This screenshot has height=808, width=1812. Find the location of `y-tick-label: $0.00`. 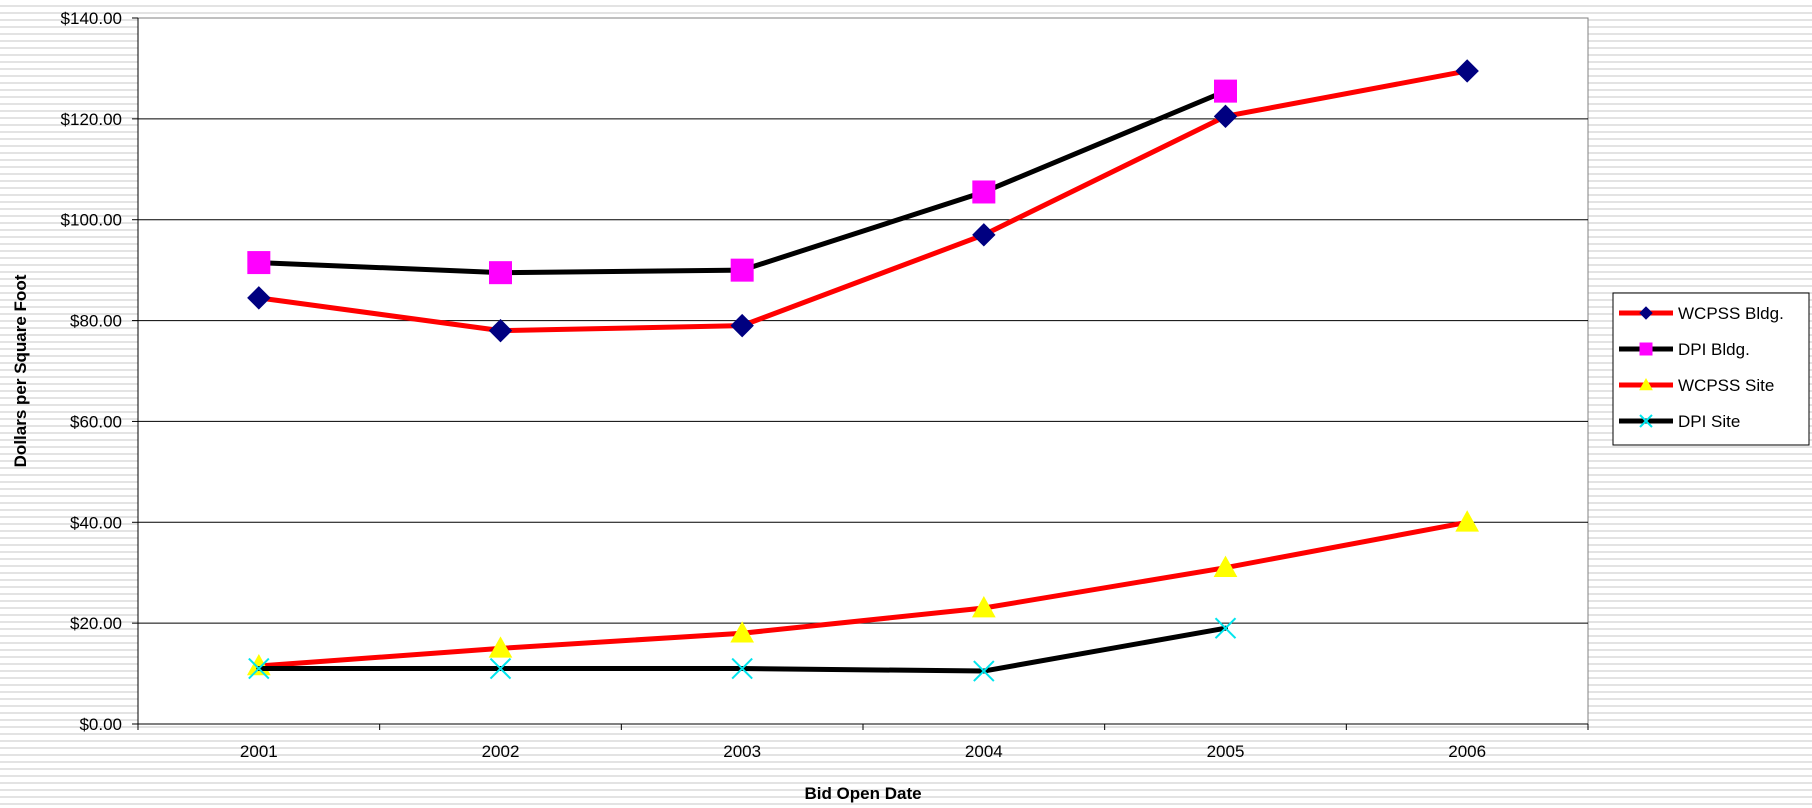

y-tick-label: $0.00 is located at coordinates (100, 724).